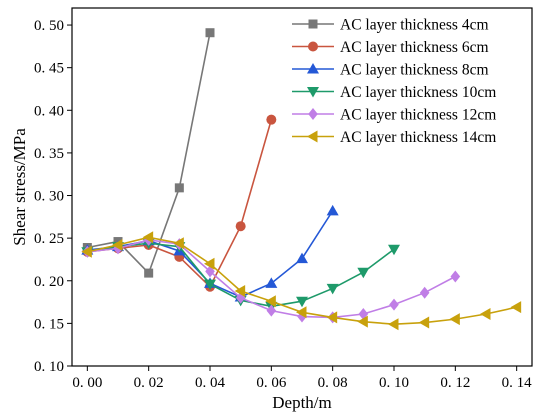 The width and height of the screenshot is (550, 418). I want to click on legend-label: AC layer thickness 4cm, so click(414, 25).